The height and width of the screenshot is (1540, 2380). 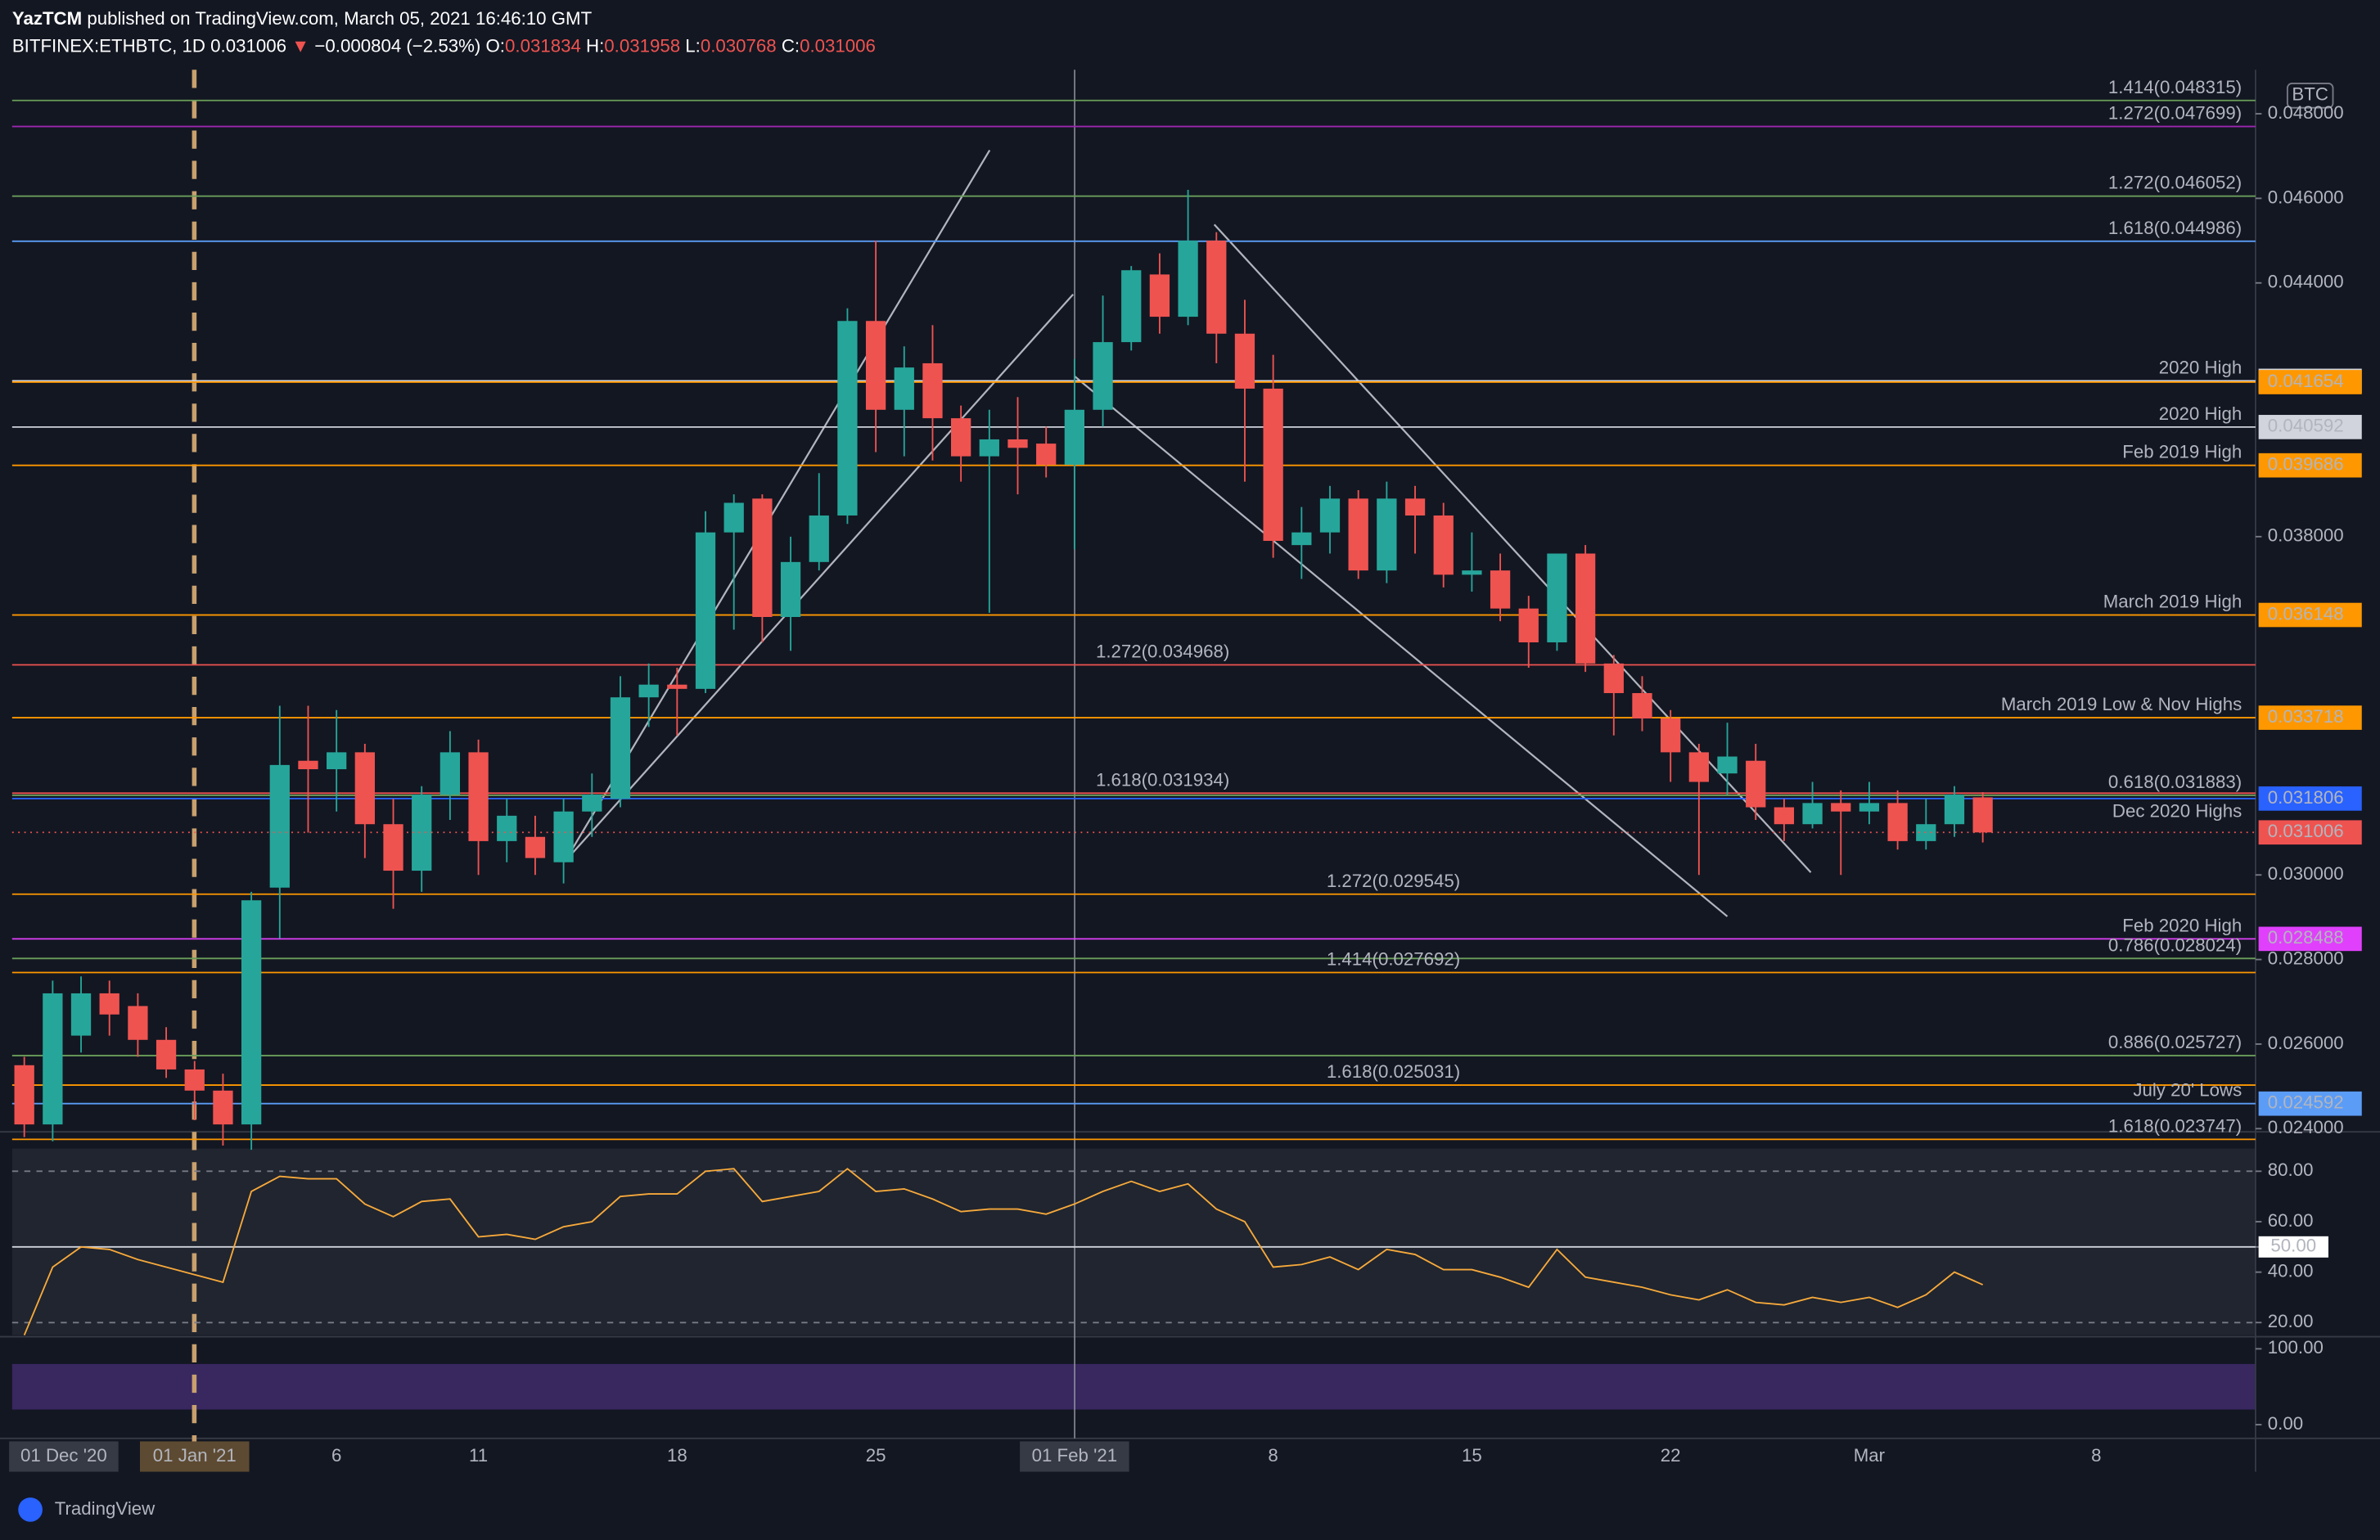 I want to click on brand: TradingView, so click(x=105, y=1508).